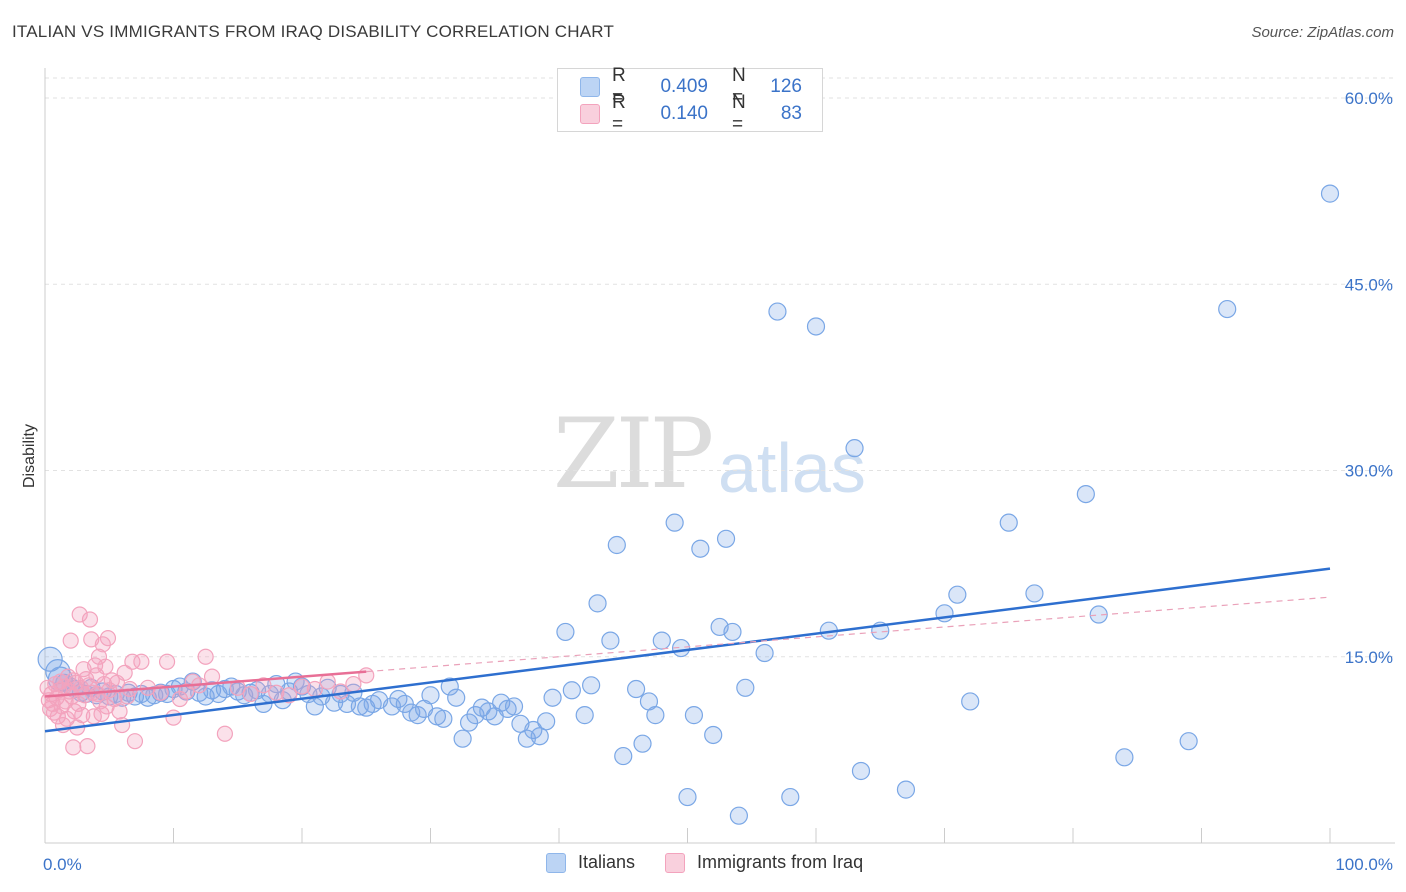 Image resolution: width=1406 pixels, height=892 pixels. What do you see at coordinates (62, 864) in the screenshot?
I see `x-tick-label: 0.0%` at bounding box center [62, 864].